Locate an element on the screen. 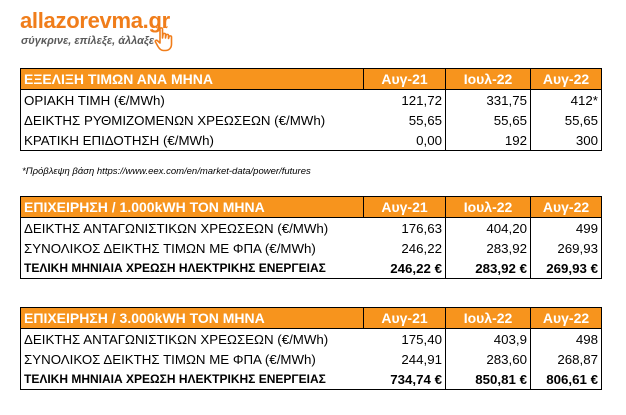 Image resolution: width=626 pixels, height=415 pixels. cell-value: 850,81 € is located at coordinates (488, 379).